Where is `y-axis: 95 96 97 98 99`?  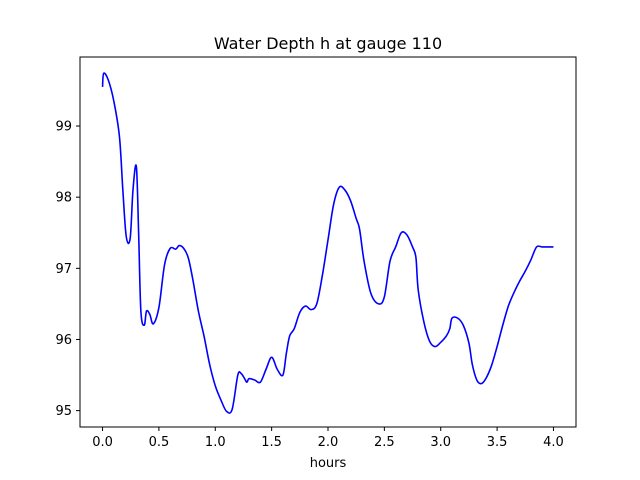
y-axis: 95 96 97 98 99 is located at coordinates (67, 269).